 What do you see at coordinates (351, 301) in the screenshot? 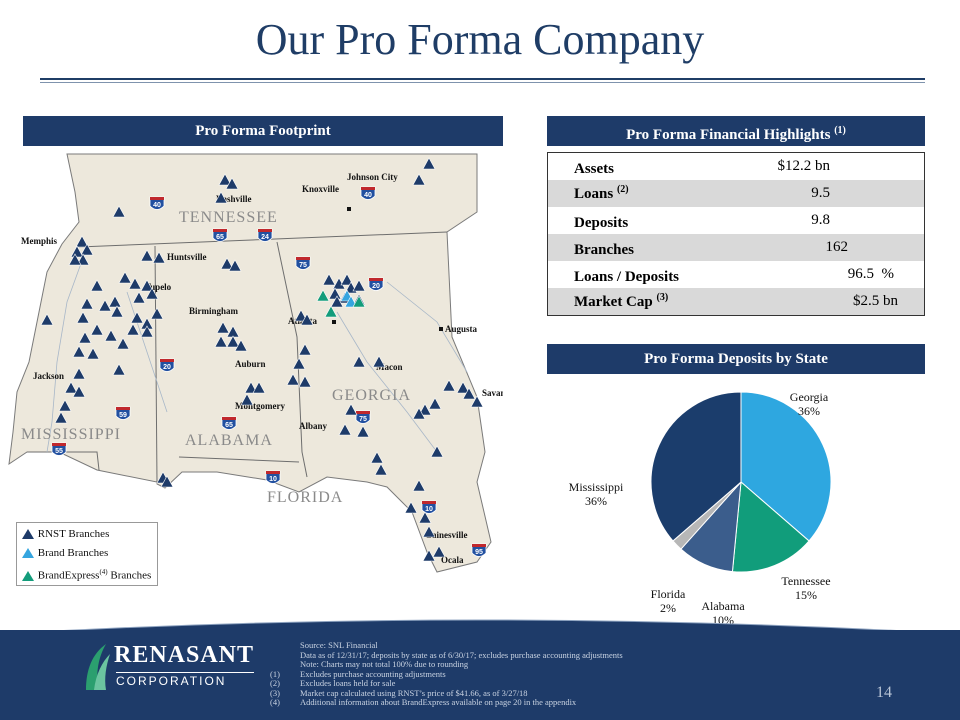
I see `brand-branch-marker` at bounding box center [351, 301].